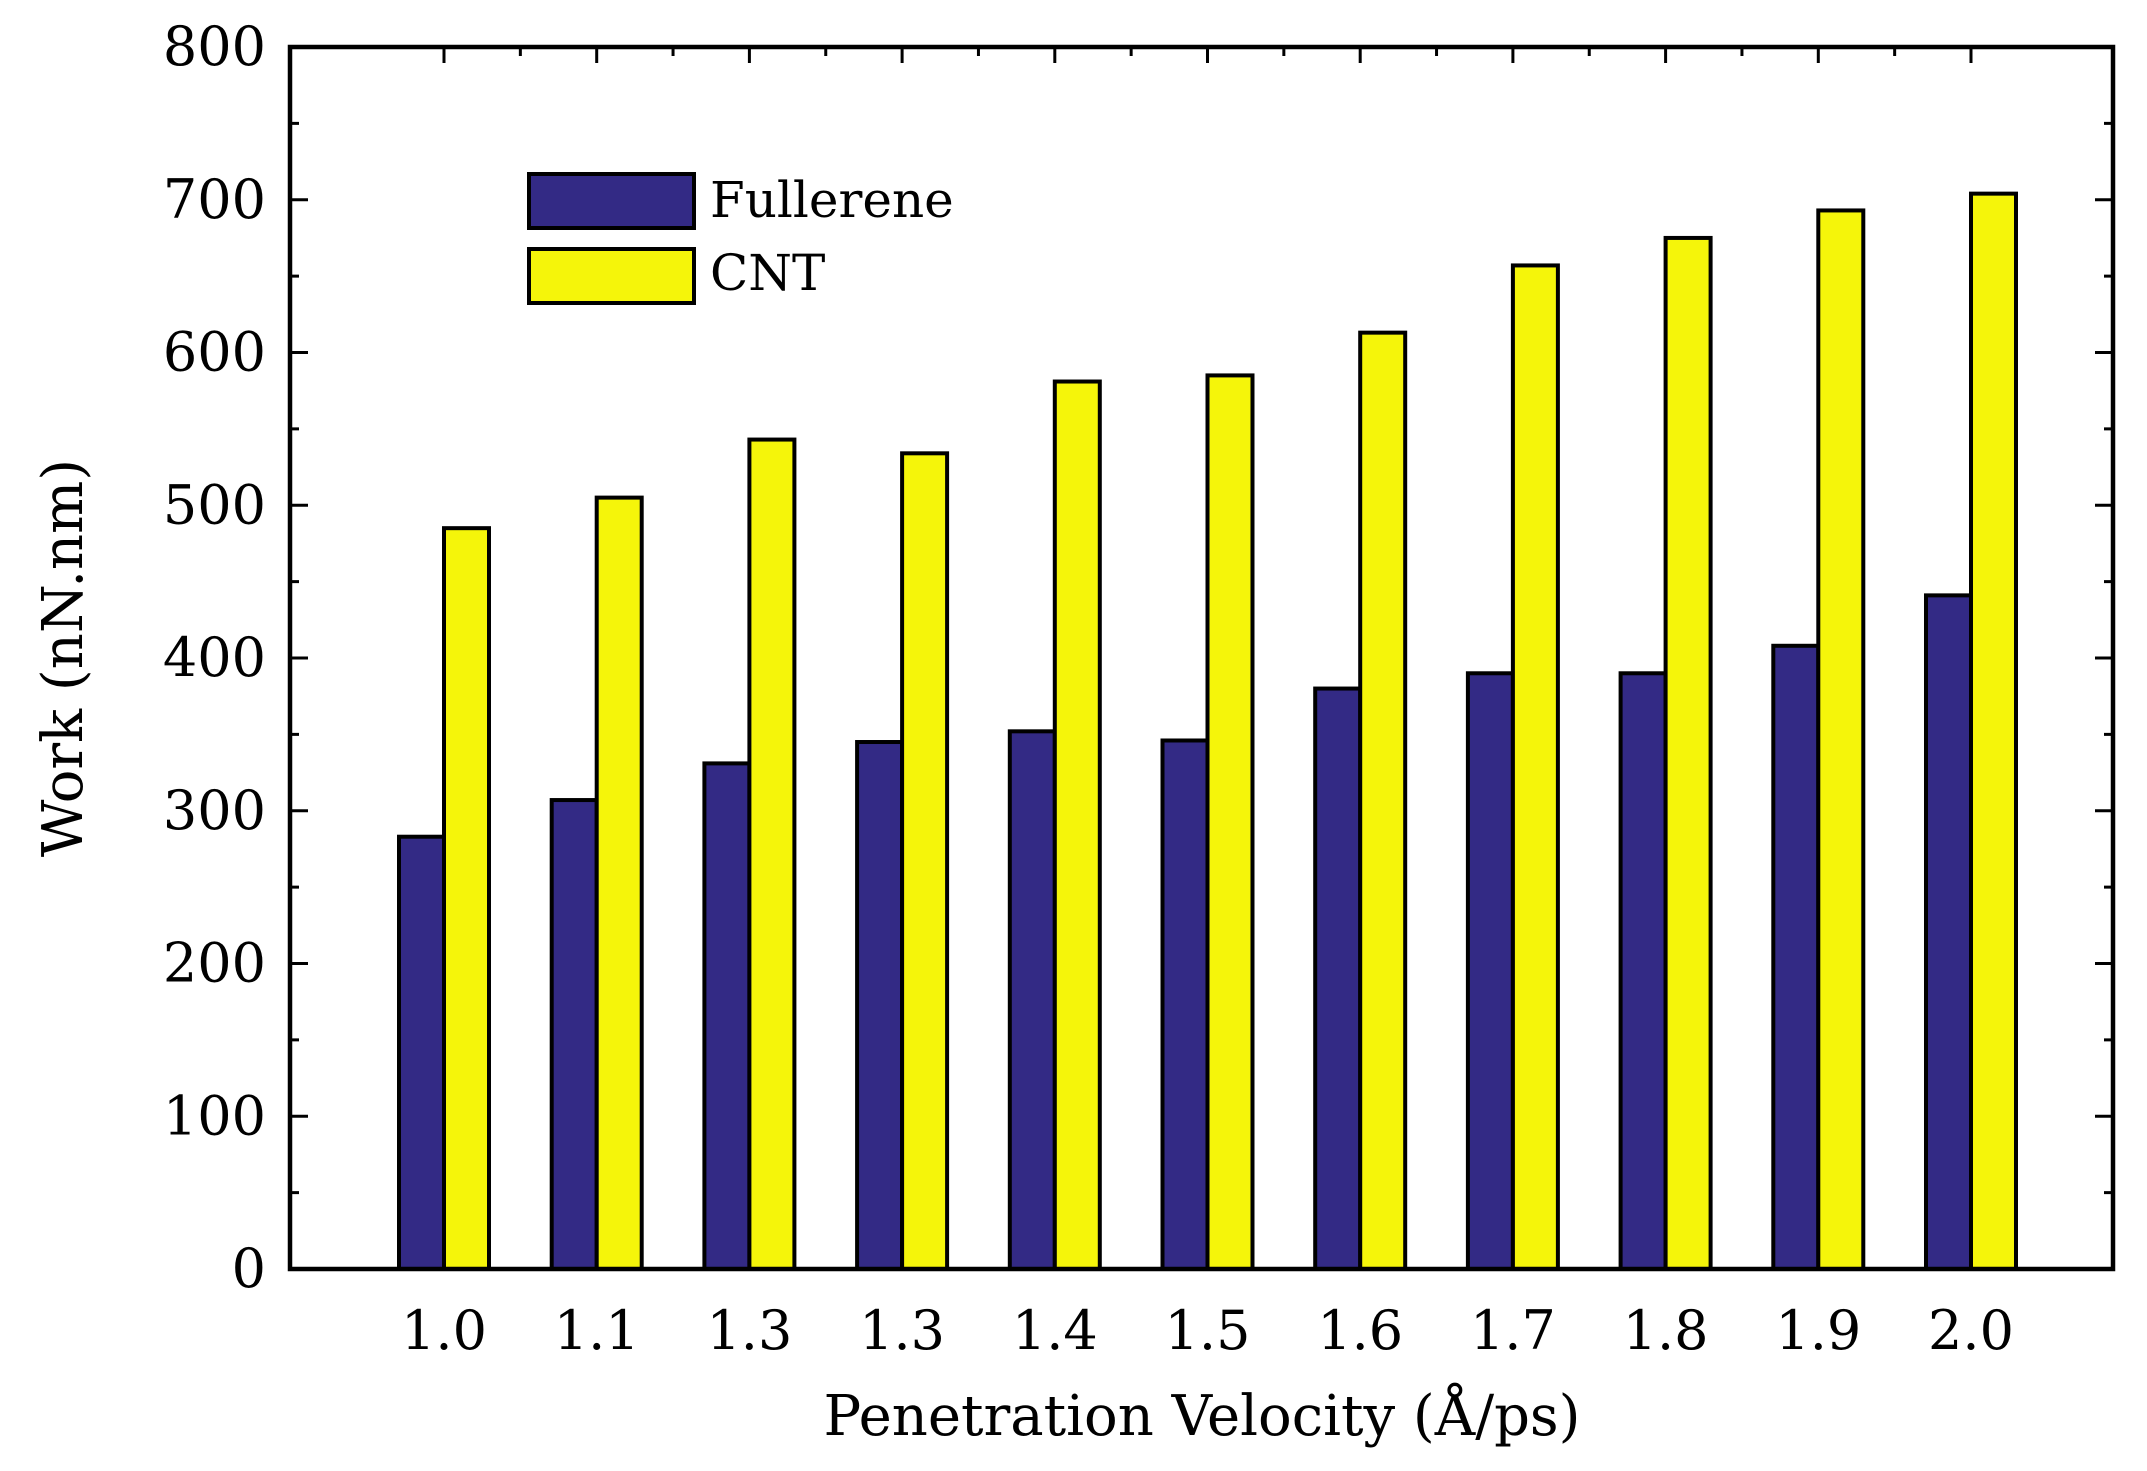 The width and height of the screenshot is (2147, 1471). Describe the element at coordinates (1971, 1330) in the screenshot. I see `x-tick-label: 2.0` at that location.